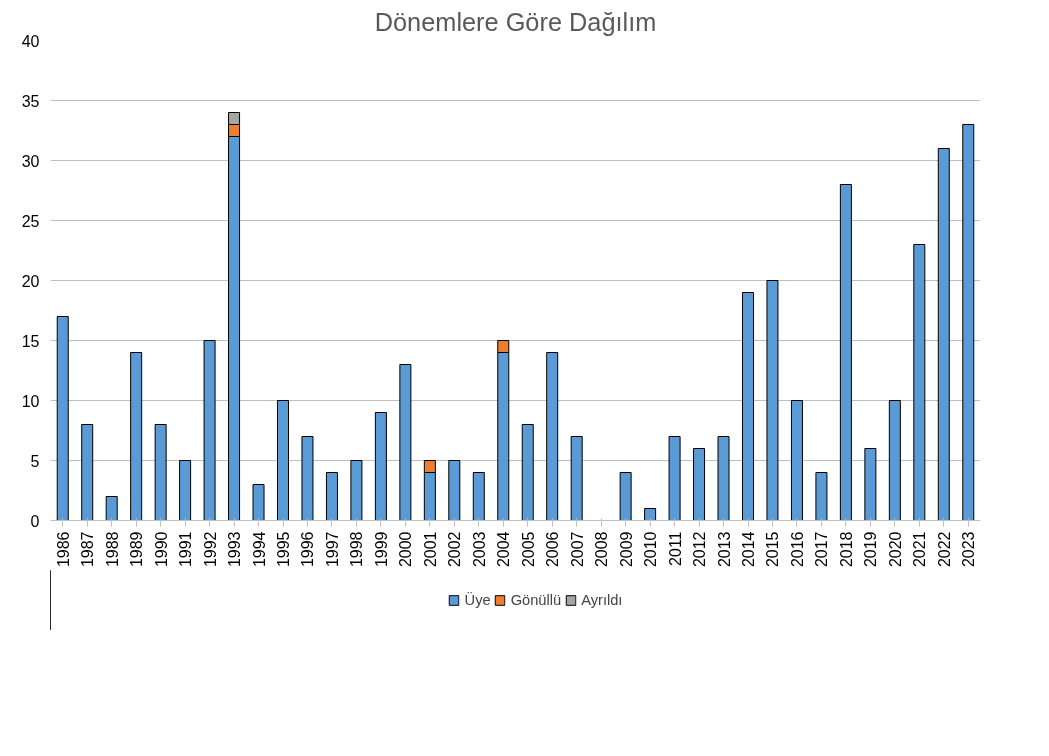 The image size is (1049, 756). Describe the element at coordinates (112, 549) in the screenshot. I see `x-tick-label: 1988` at that location.